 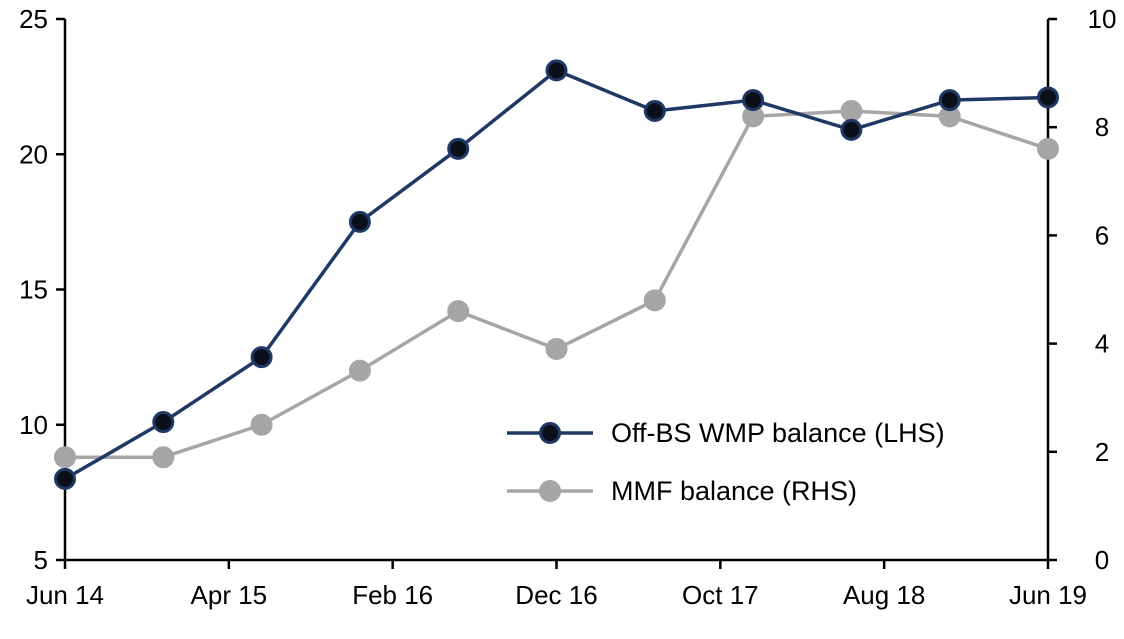 I want to click on legend-label-mmf: MMF balance (RHS), so click(x=734, y=490).